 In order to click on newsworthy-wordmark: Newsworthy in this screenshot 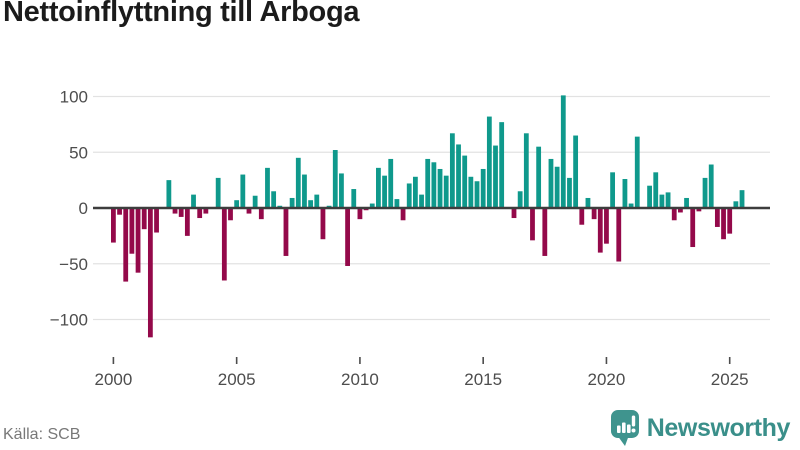, I will do `click(718, 427)`.